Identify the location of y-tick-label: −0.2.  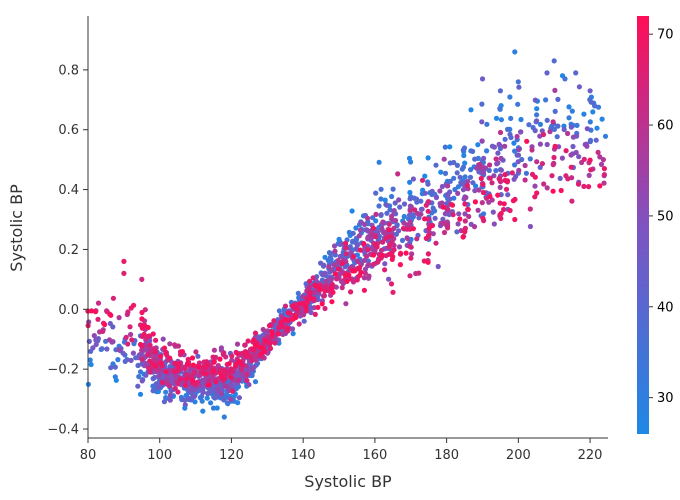
(63, 370).